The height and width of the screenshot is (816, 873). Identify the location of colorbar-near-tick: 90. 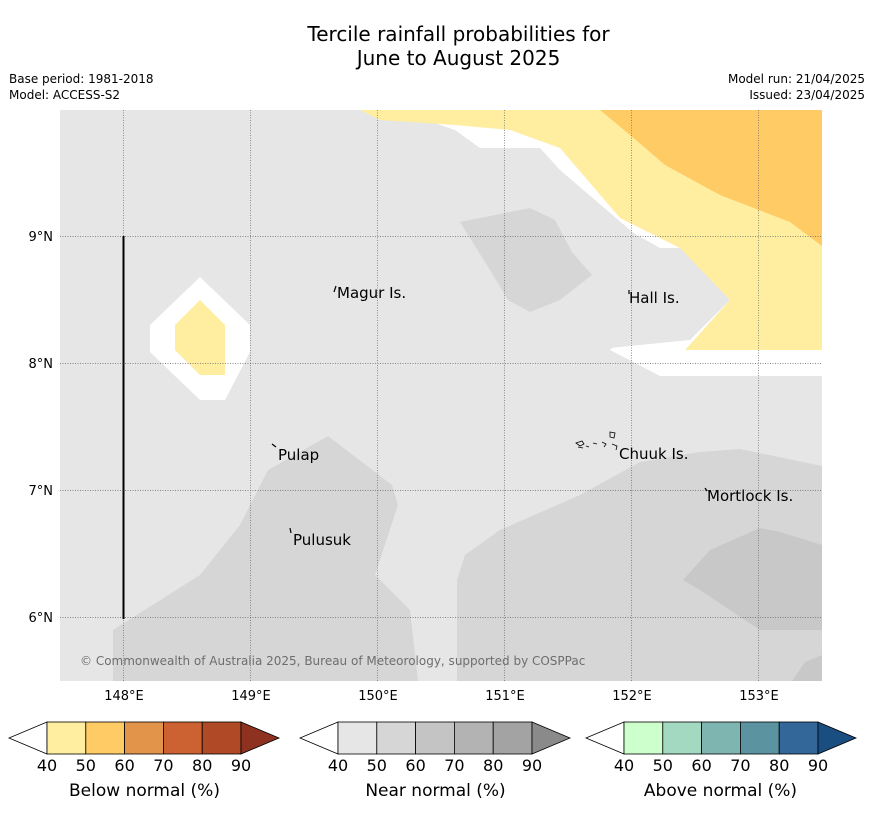
(532, 765).